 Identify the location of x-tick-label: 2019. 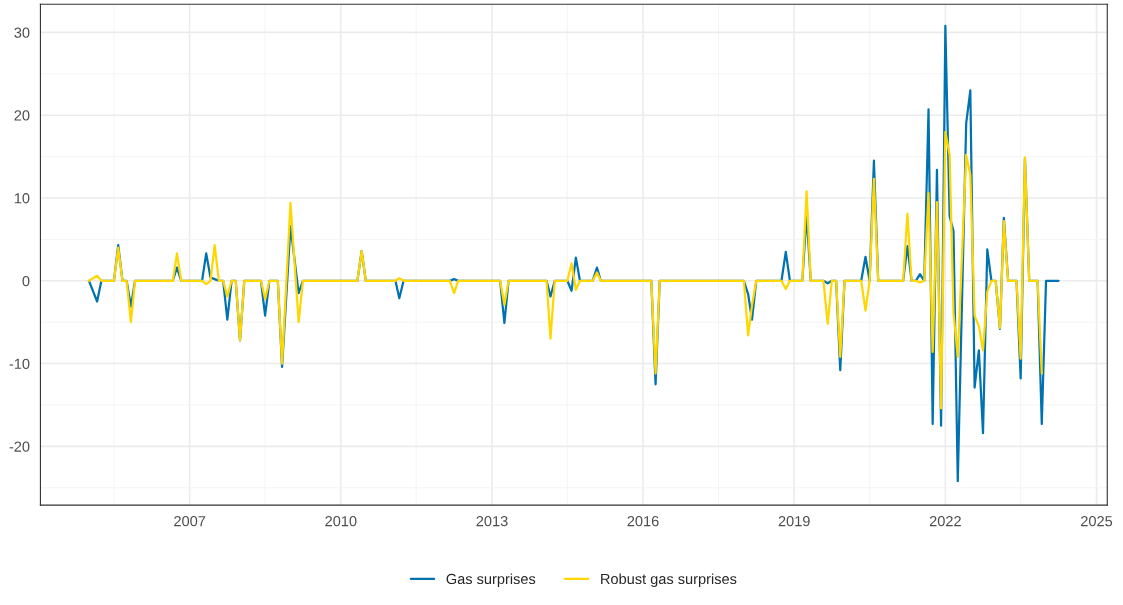
(794, 521).